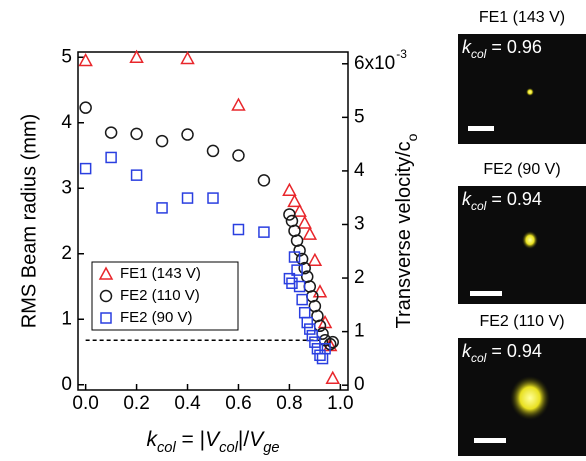 This screenshot has width=586, height=461. Describe the element at coordinates (136, 403) in the screenshot. I see `x-tick-label: 0.2` at that location.